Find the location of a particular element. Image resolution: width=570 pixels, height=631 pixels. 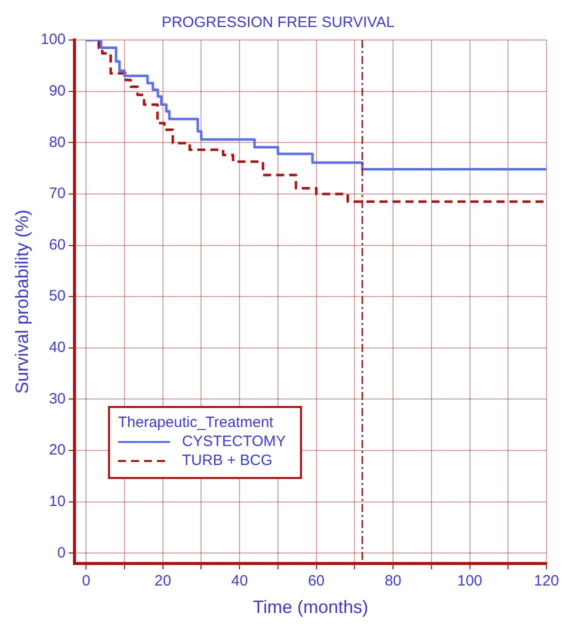

x-tick-label: 120 is located at coordinates (546, 581).